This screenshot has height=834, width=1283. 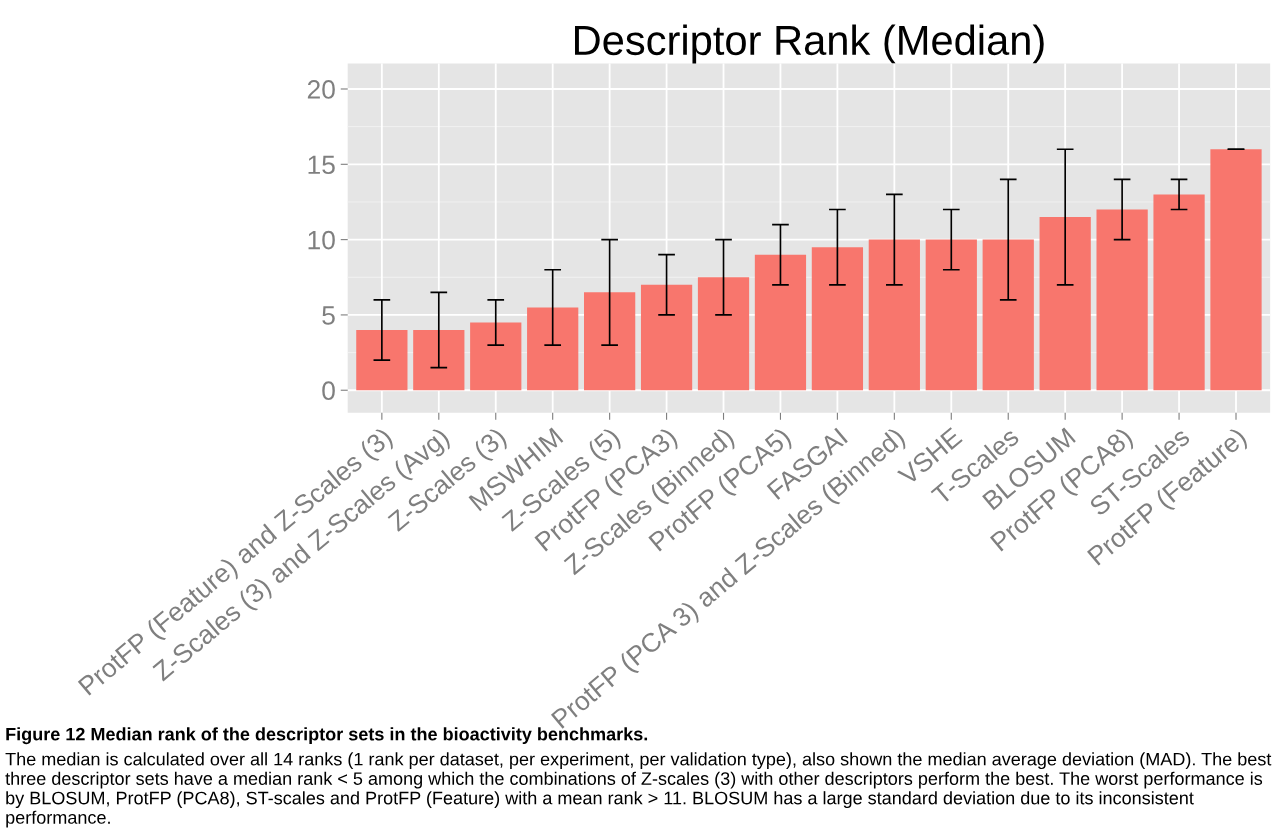 What do you see at coordinates (321, 165) in the screenshot?
I see `y-tick-label: 15` at bounding box center [321, 165].